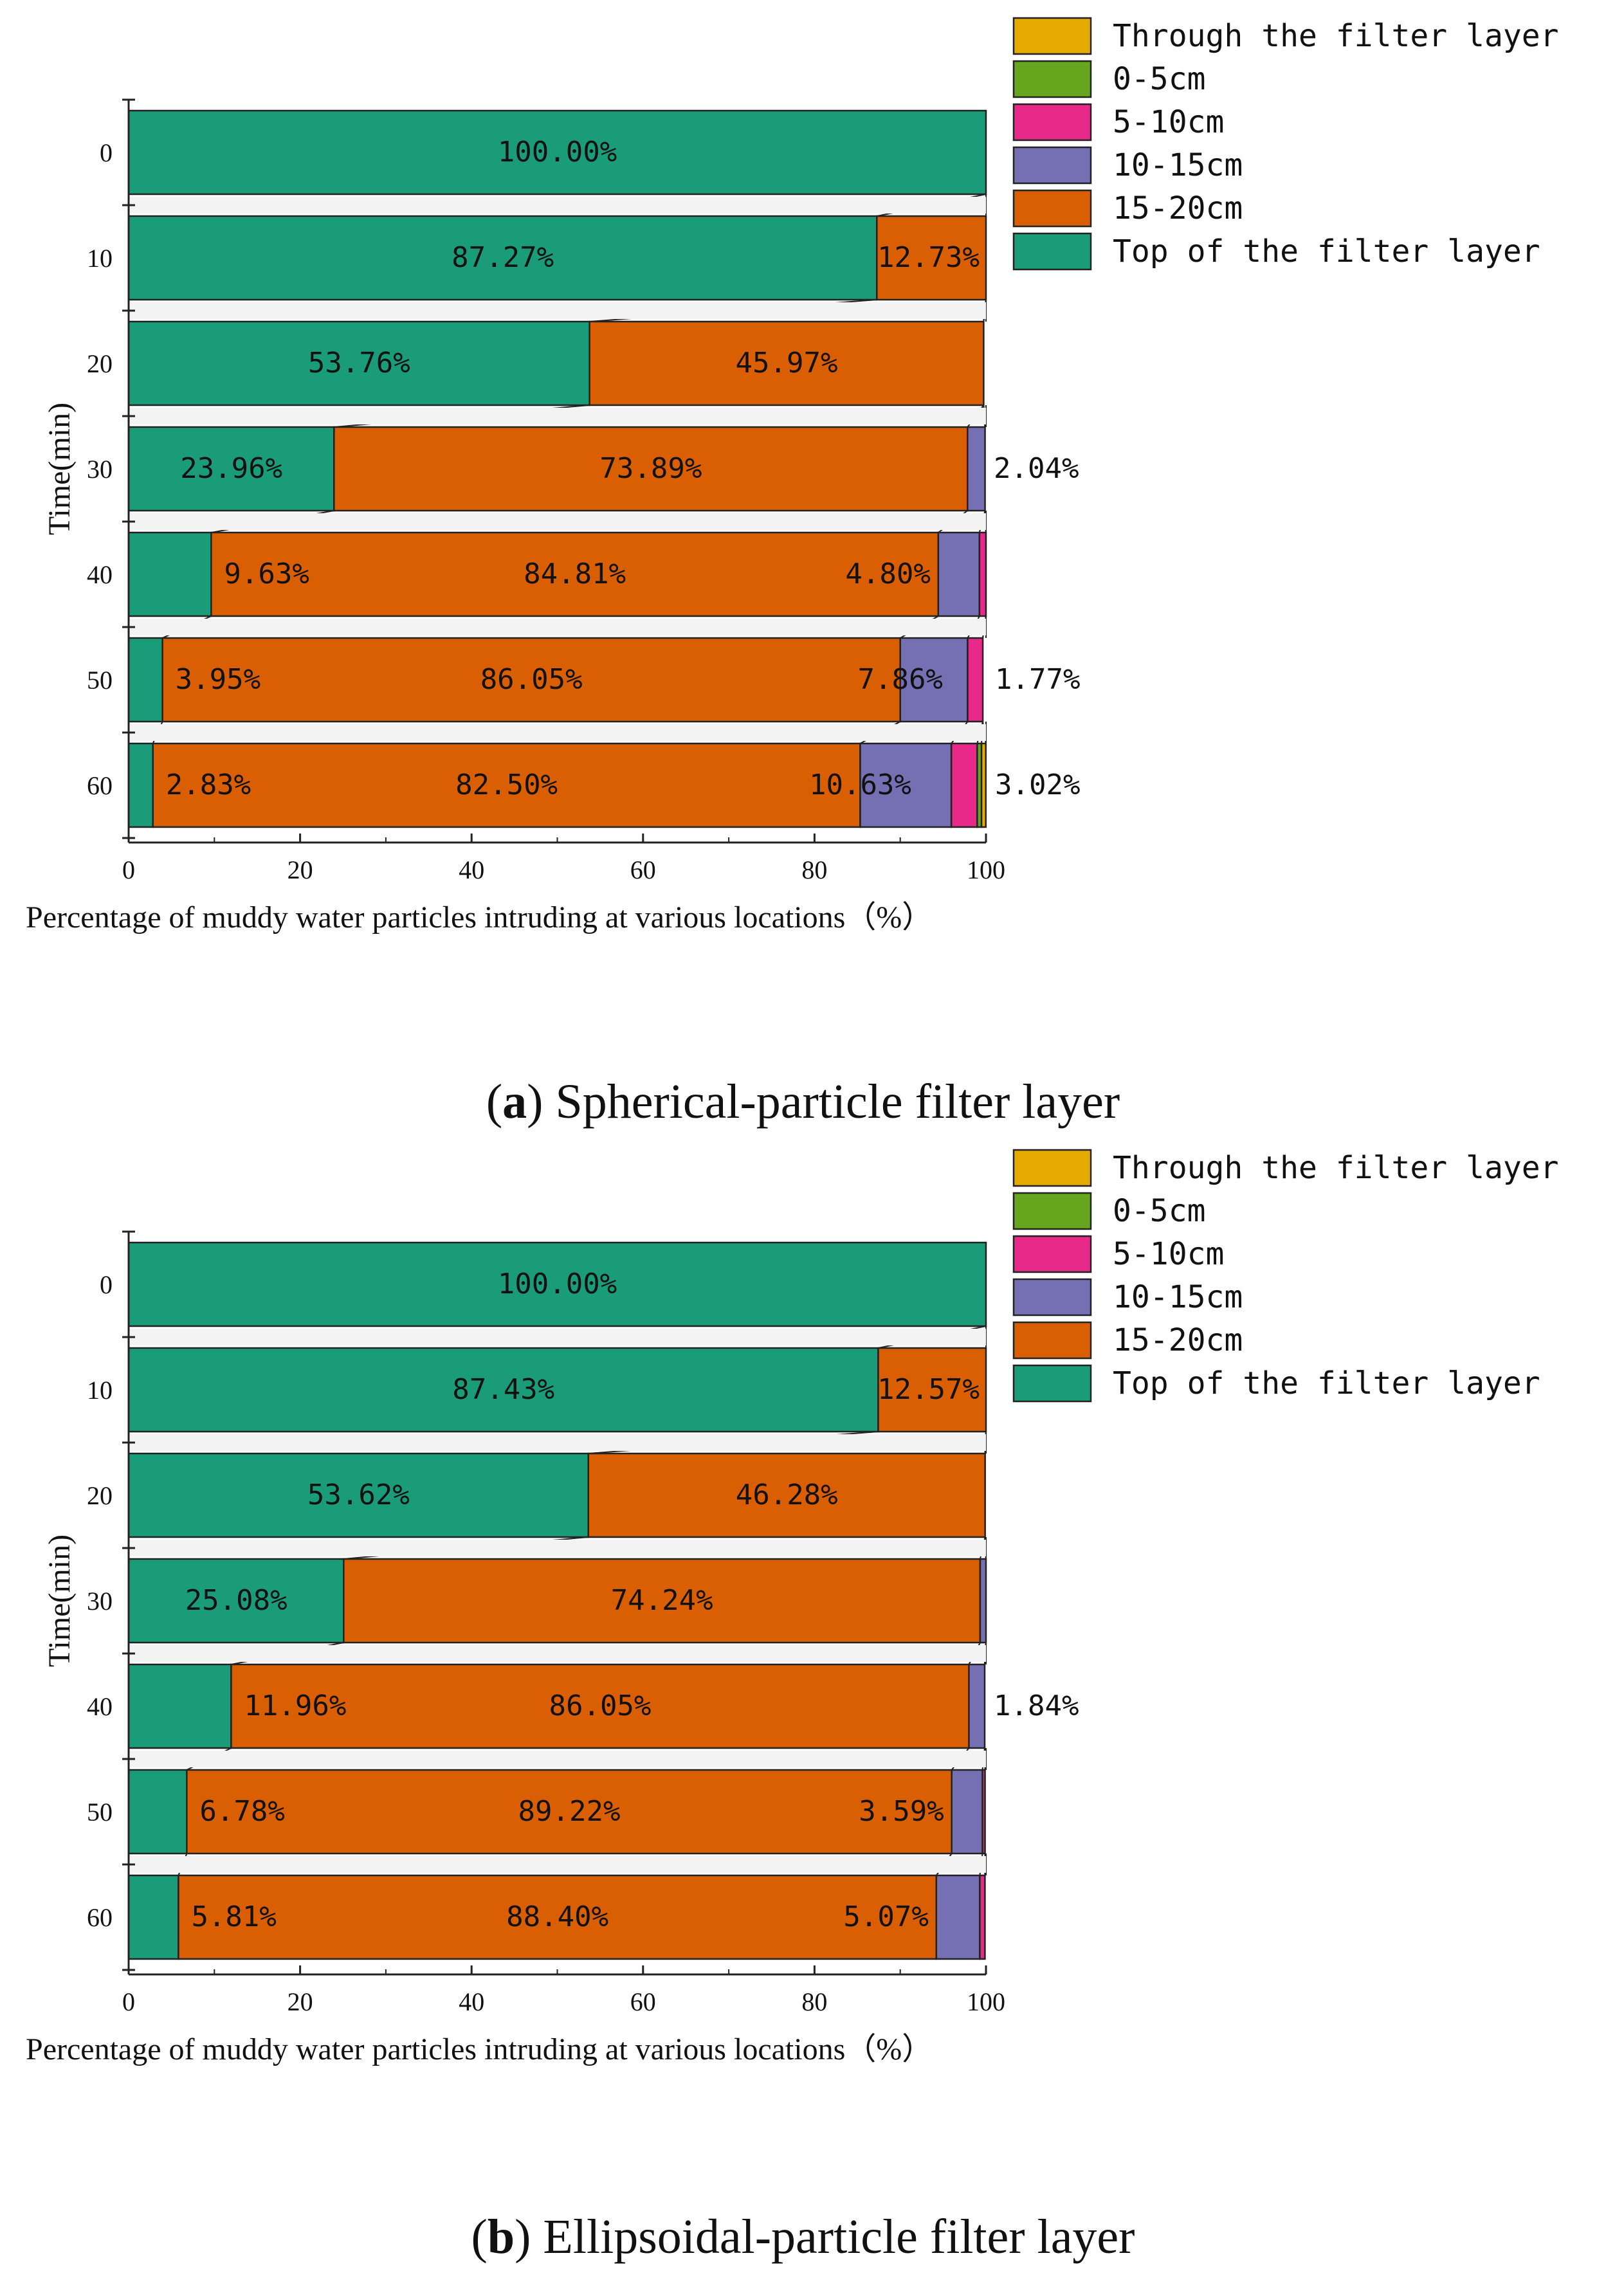 Image resolution: width=1606 pixels, height=2296 pixels. What do you see at coordinates (514, 1102) in the screenshot?
I see `caption-a-letter: a` at bounding box center [514, 1102].